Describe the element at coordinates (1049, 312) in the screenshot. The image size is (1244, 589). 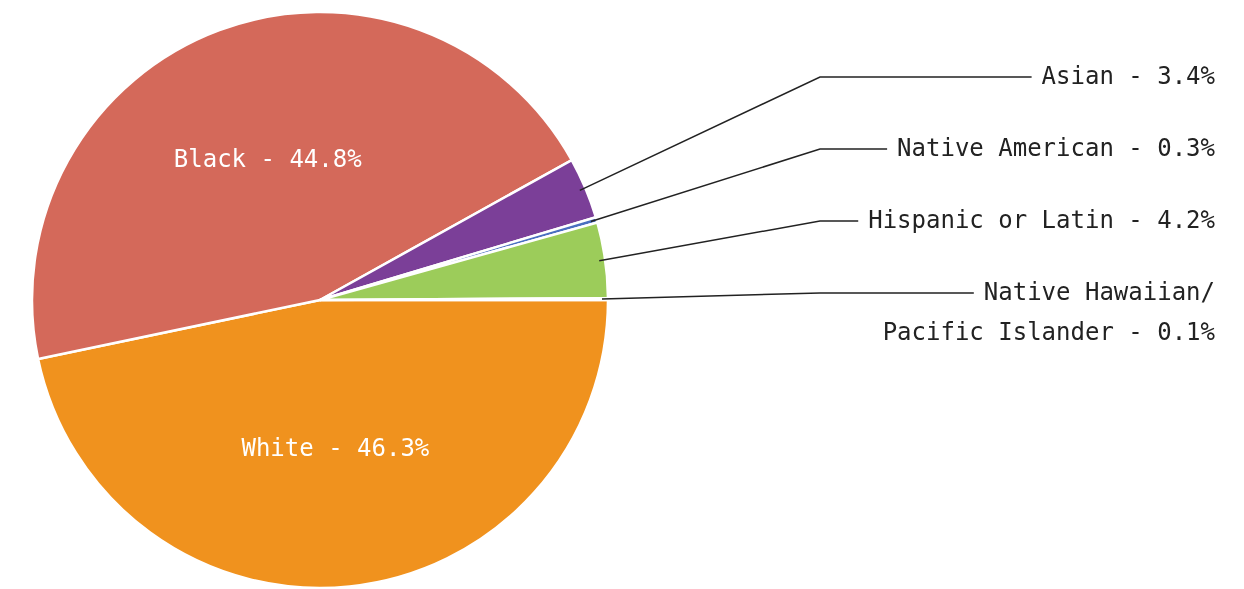
I see `slice-label: Native Hawaiian/Pacific Islander - 0.1%` at that location.